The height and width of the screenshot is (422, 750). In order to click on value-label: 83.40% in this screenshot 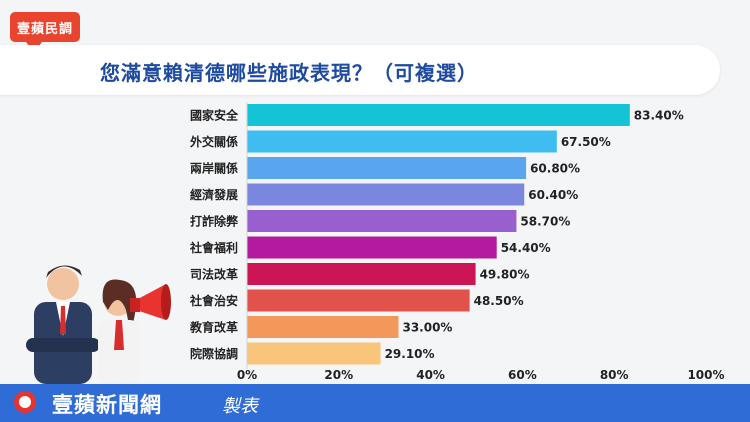, I will do `click(659, 116)`.